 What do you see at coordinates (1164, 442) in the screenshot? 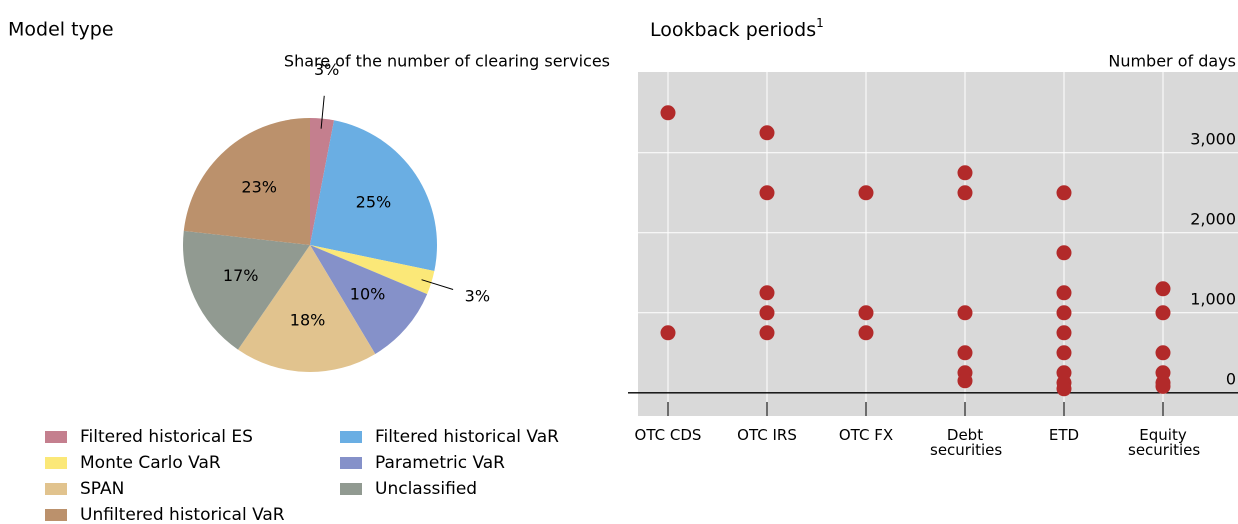
I see `x-tick-label: Equity securities` at bounding box center [1164, 442].